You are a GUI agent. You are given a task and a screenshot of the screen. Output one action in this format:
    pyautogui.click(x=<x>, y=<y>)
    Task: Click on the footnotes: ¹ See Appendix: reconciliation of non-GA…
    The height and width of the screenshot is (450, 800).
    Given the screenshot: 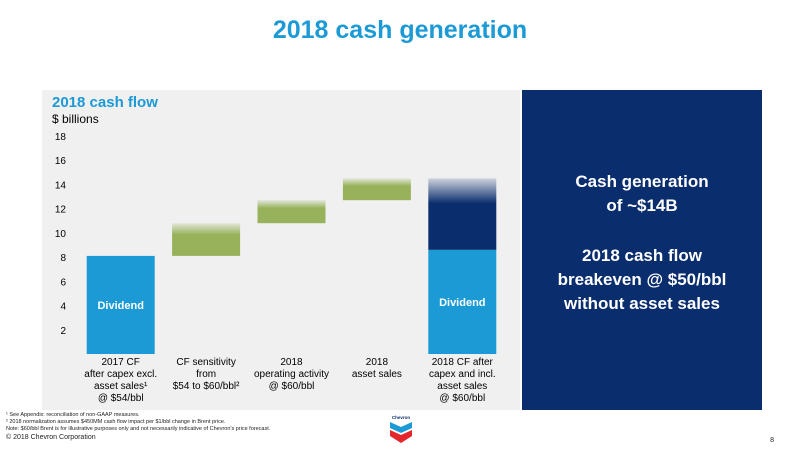 What is the action you would take?
    pyautogui.click(x=138, y=422)
    